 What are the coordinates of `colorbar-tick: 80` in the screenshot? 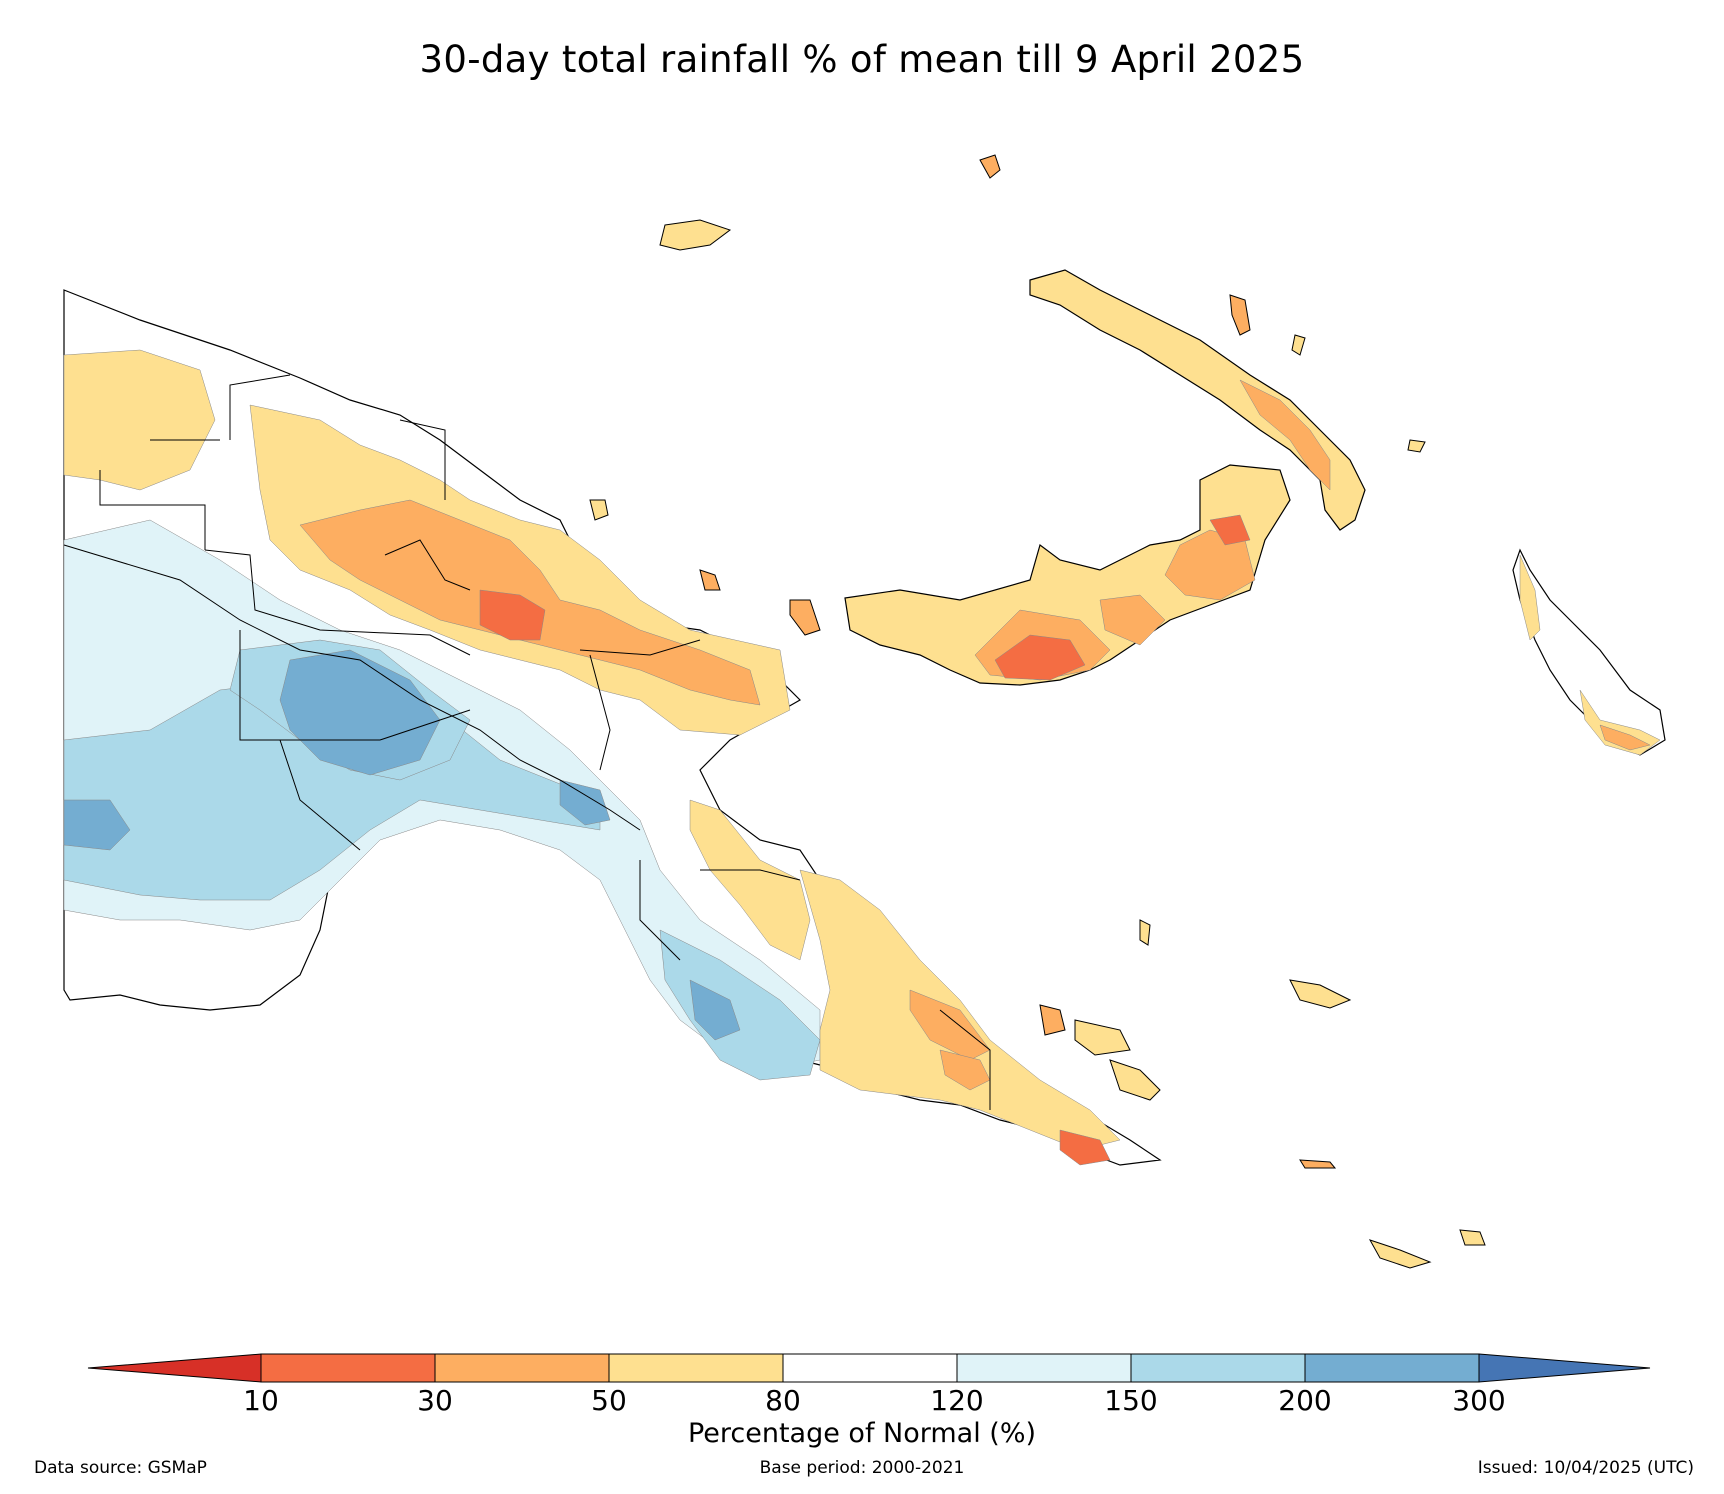 It's located at (783, 1400).